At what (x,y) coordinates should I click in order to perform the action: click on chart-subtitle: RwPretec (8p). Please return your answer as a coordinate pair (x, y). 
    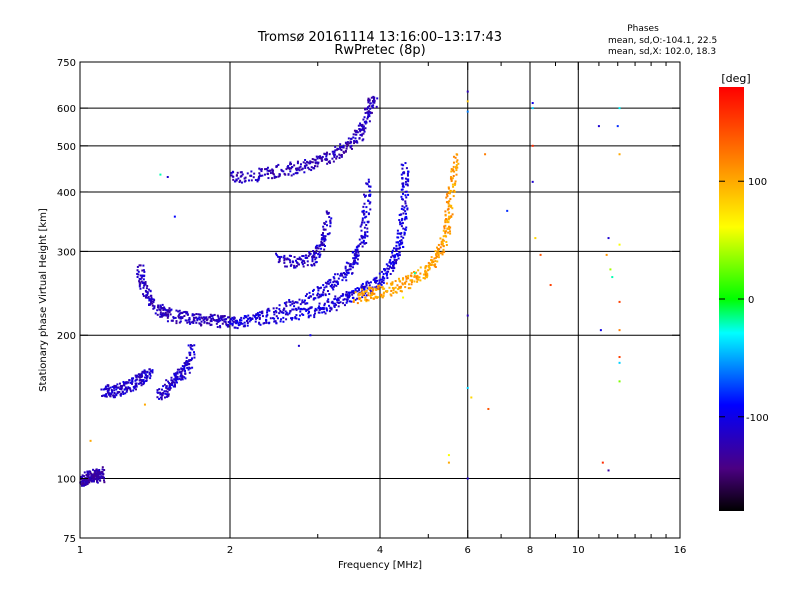
    Looking at the image, I should click on (379, 50).